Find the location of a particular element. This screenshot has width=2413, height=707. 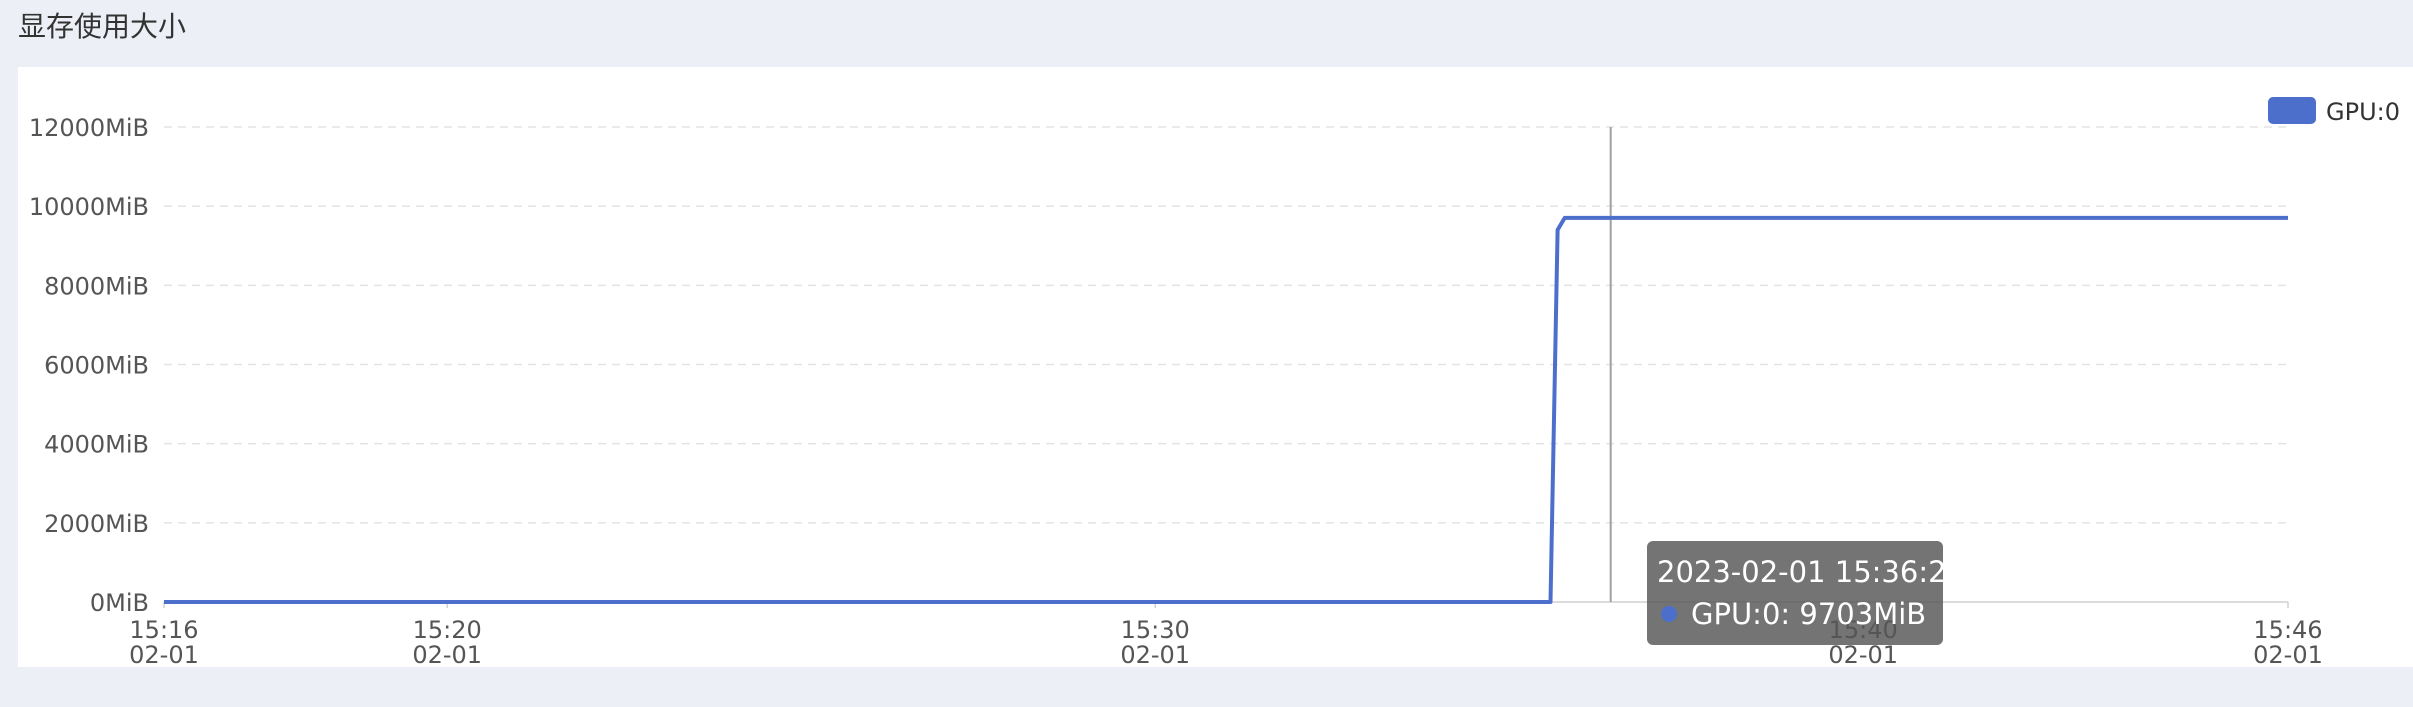

y-tick-label: 12000MiB is located at coordinates (89, 128).